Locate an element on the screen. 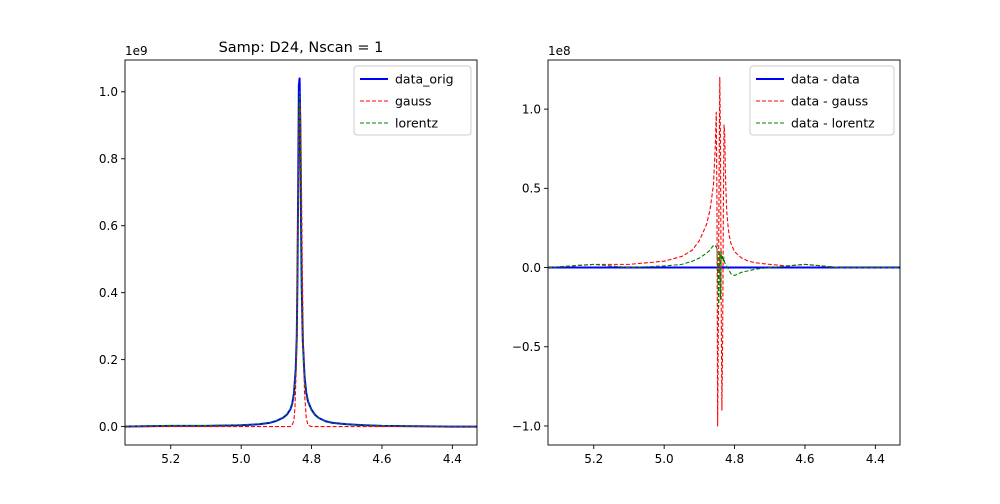 This screenshot has height=504, width=1000. right-x-tick-label: 5.2 is located at coordinates (593, 459).